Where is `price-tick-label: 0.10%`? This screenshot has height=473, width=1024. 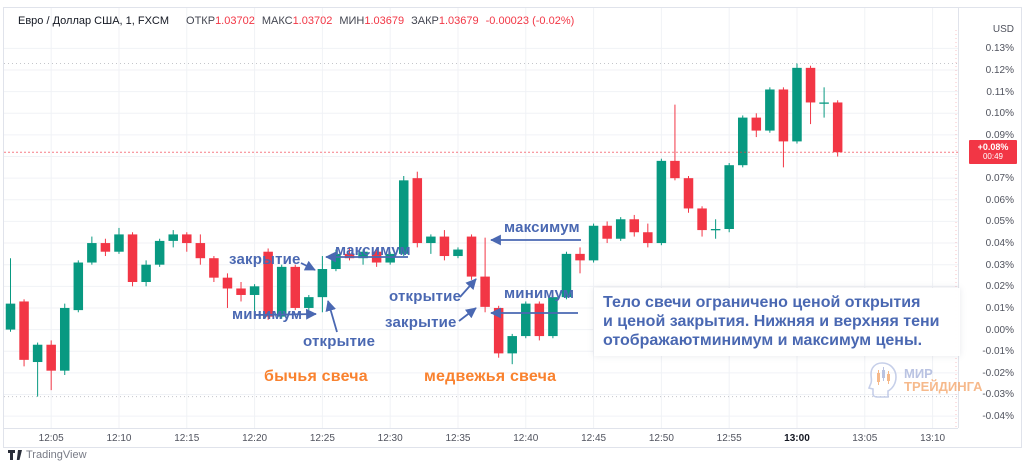 price-tick-label: 0.10% is located at coordinates (999, 114).